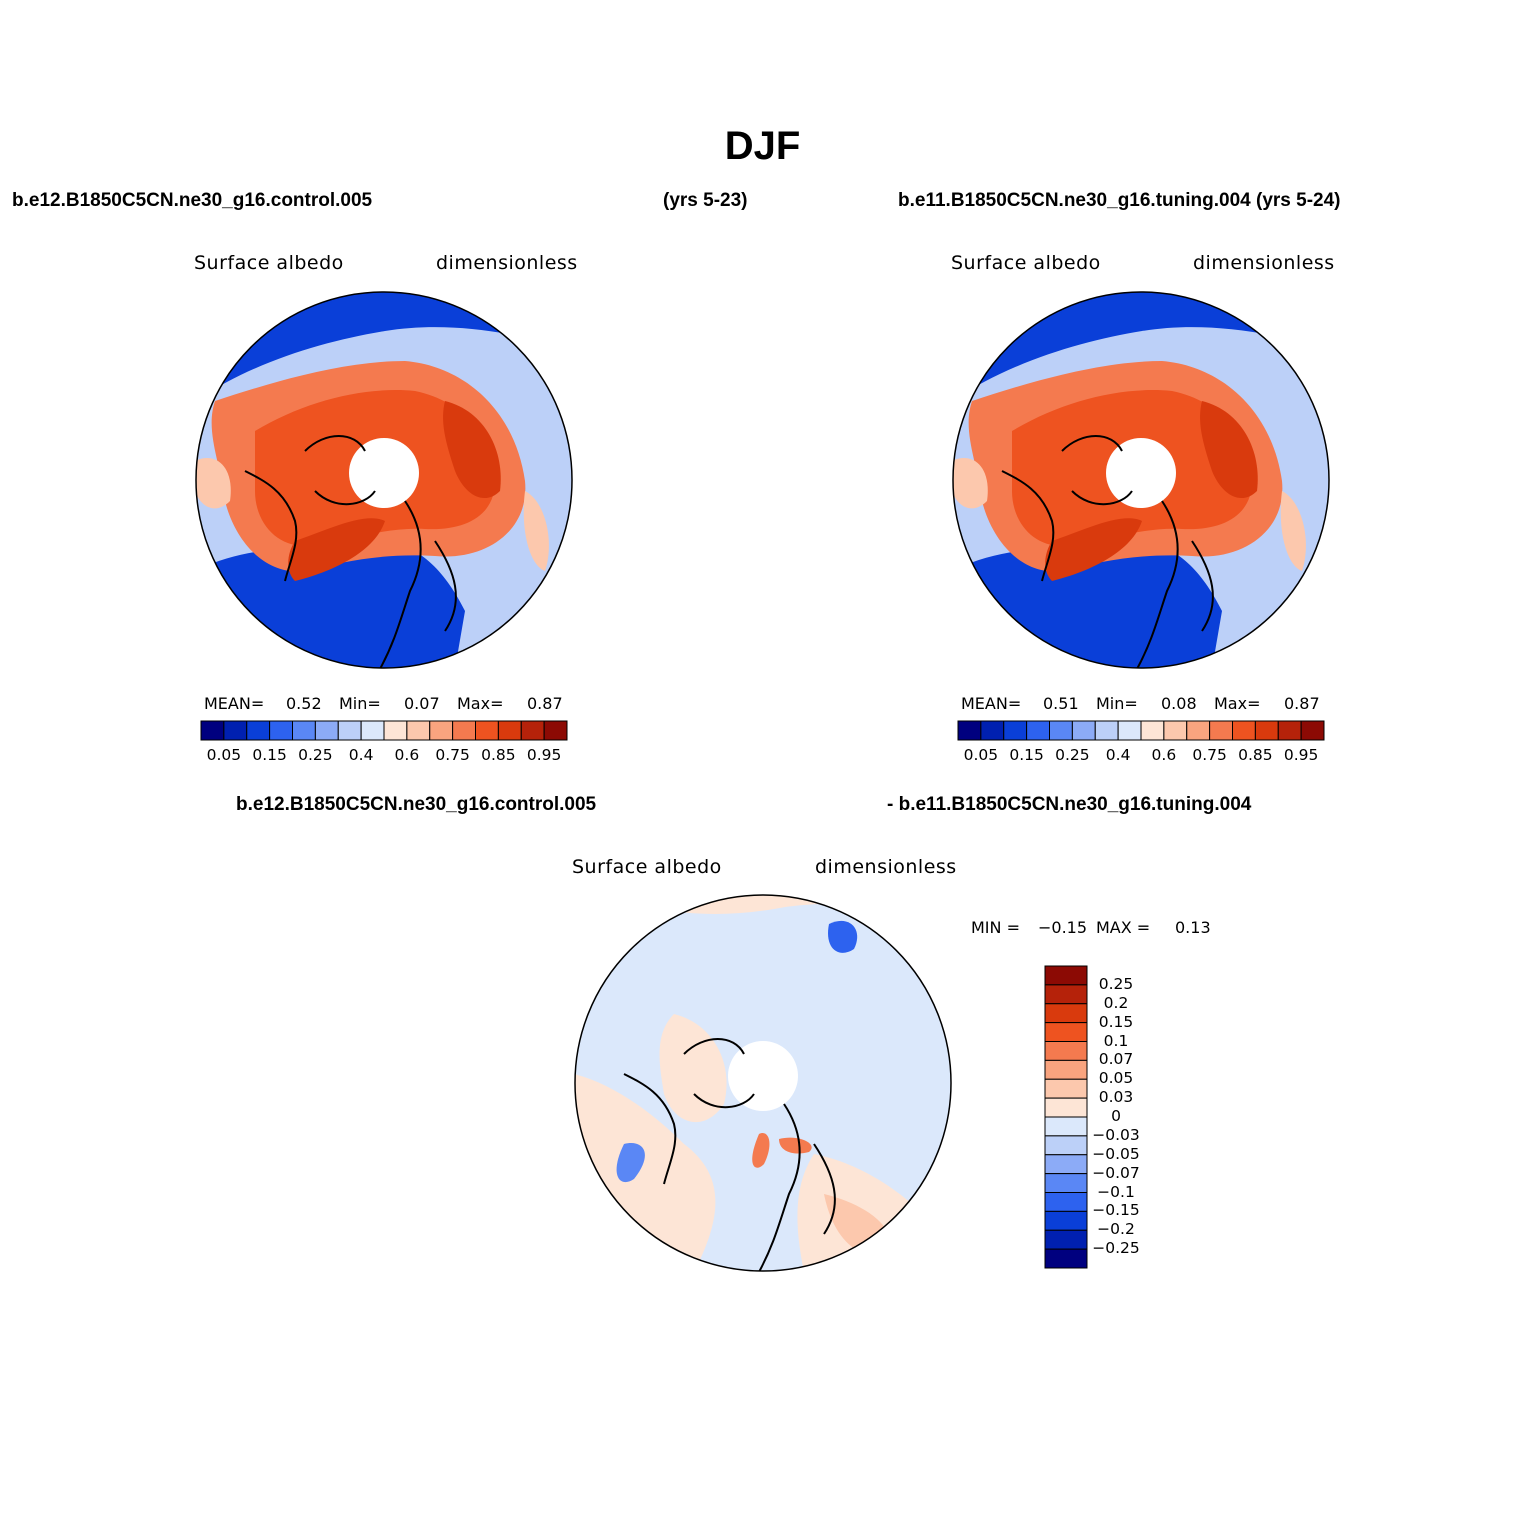 This screenshot has height=1525, width=1525. Describe the element at coordinates (1026, 755) in the screenshot. I see `panel2-colorbar-tick: 0.15` at that location.